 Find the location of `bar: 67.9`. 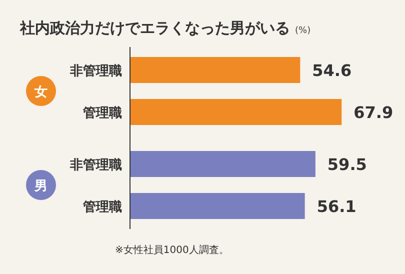

bar: 67.9 is located at coordinates (262, 112).